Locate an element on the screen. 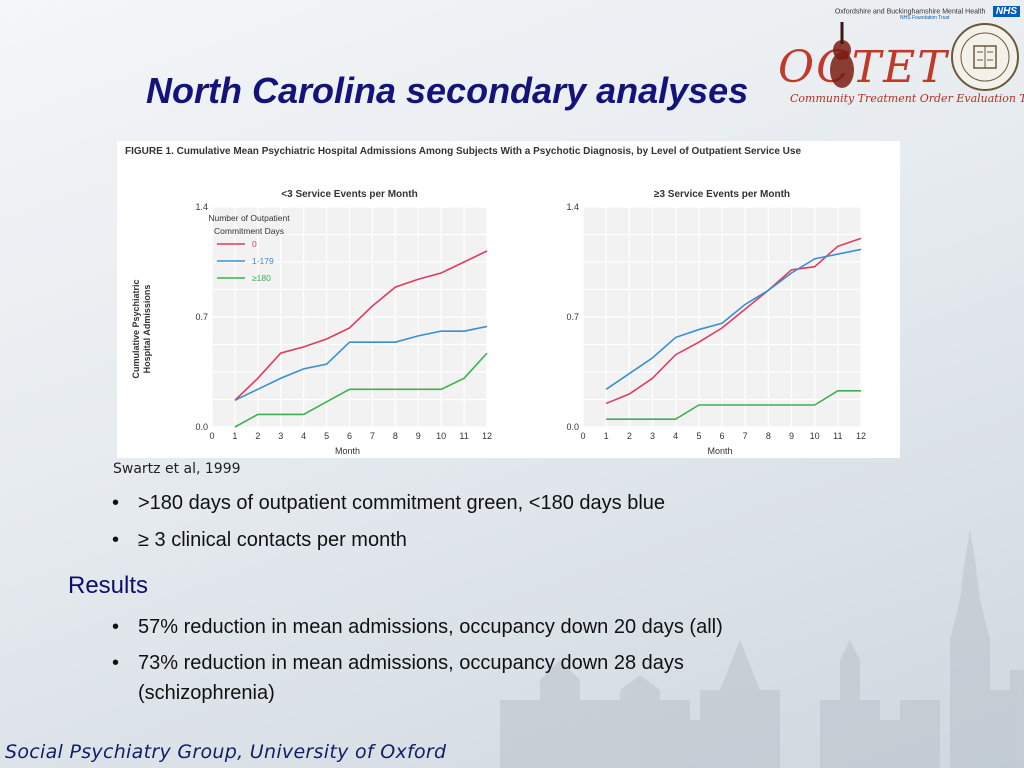  results-bullet-continuation: (schizophrenia) is located at coordinates (206, 693).